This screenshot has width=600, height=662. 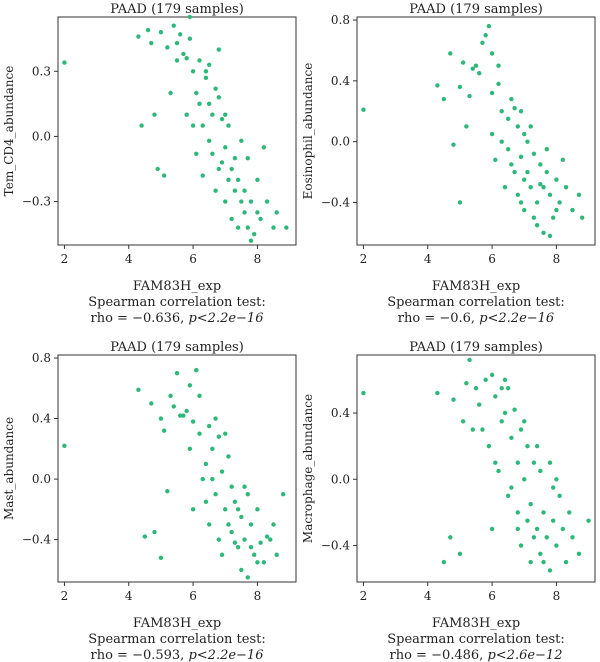 I want to click on x-axis-label: FAM83H_exp, so click(x=177, y=286).